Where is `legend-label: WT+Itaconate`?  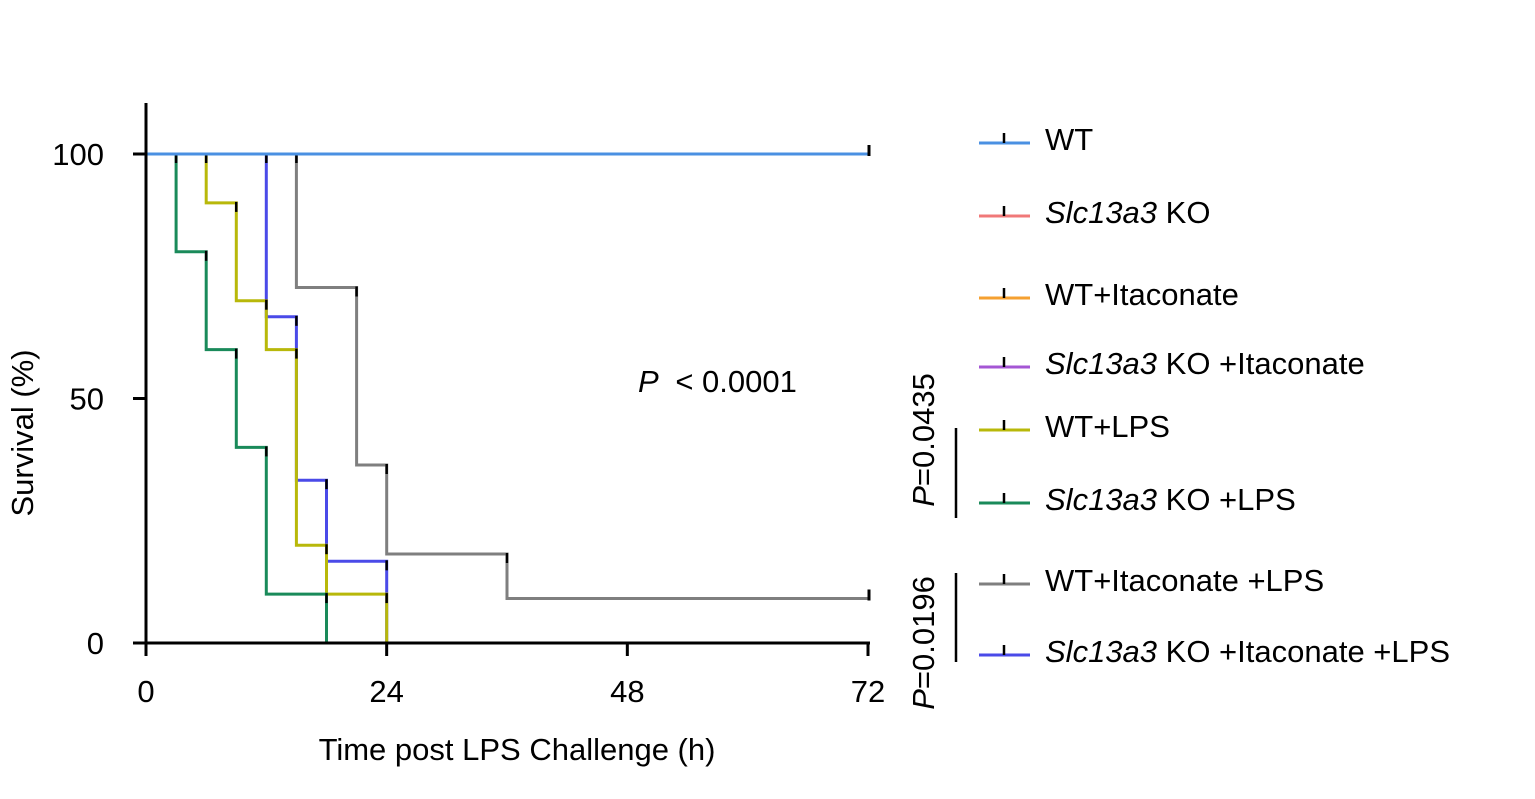 legend-label: WT+Itaconate is located at coordinates (1142, 294).